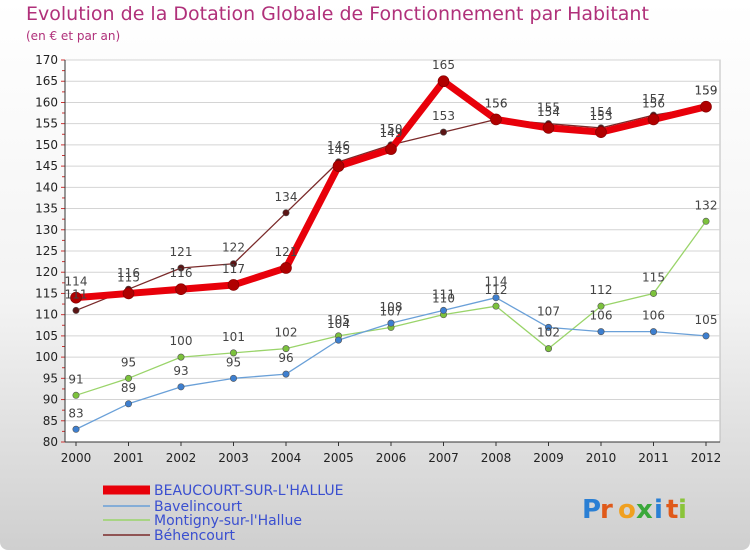 This screenshot has width=750, height=550. Describe the element at coordinates (128, 458) in the screenshot. I see `x-tick-label: 2001` at that location.